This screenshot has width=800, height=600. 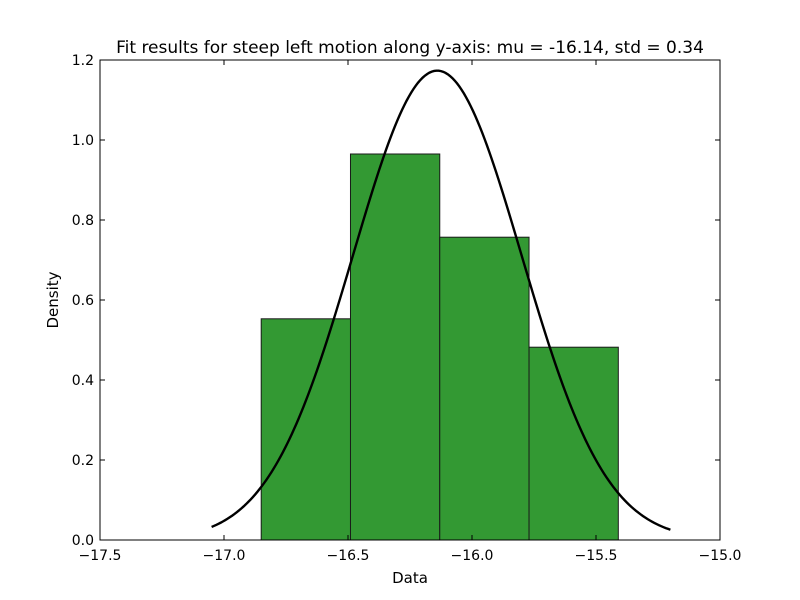 What do you see at coordinates (83, 541) in the screenshot?
I see `y-tick-label: 0.0` at bounding box center [83, 541].